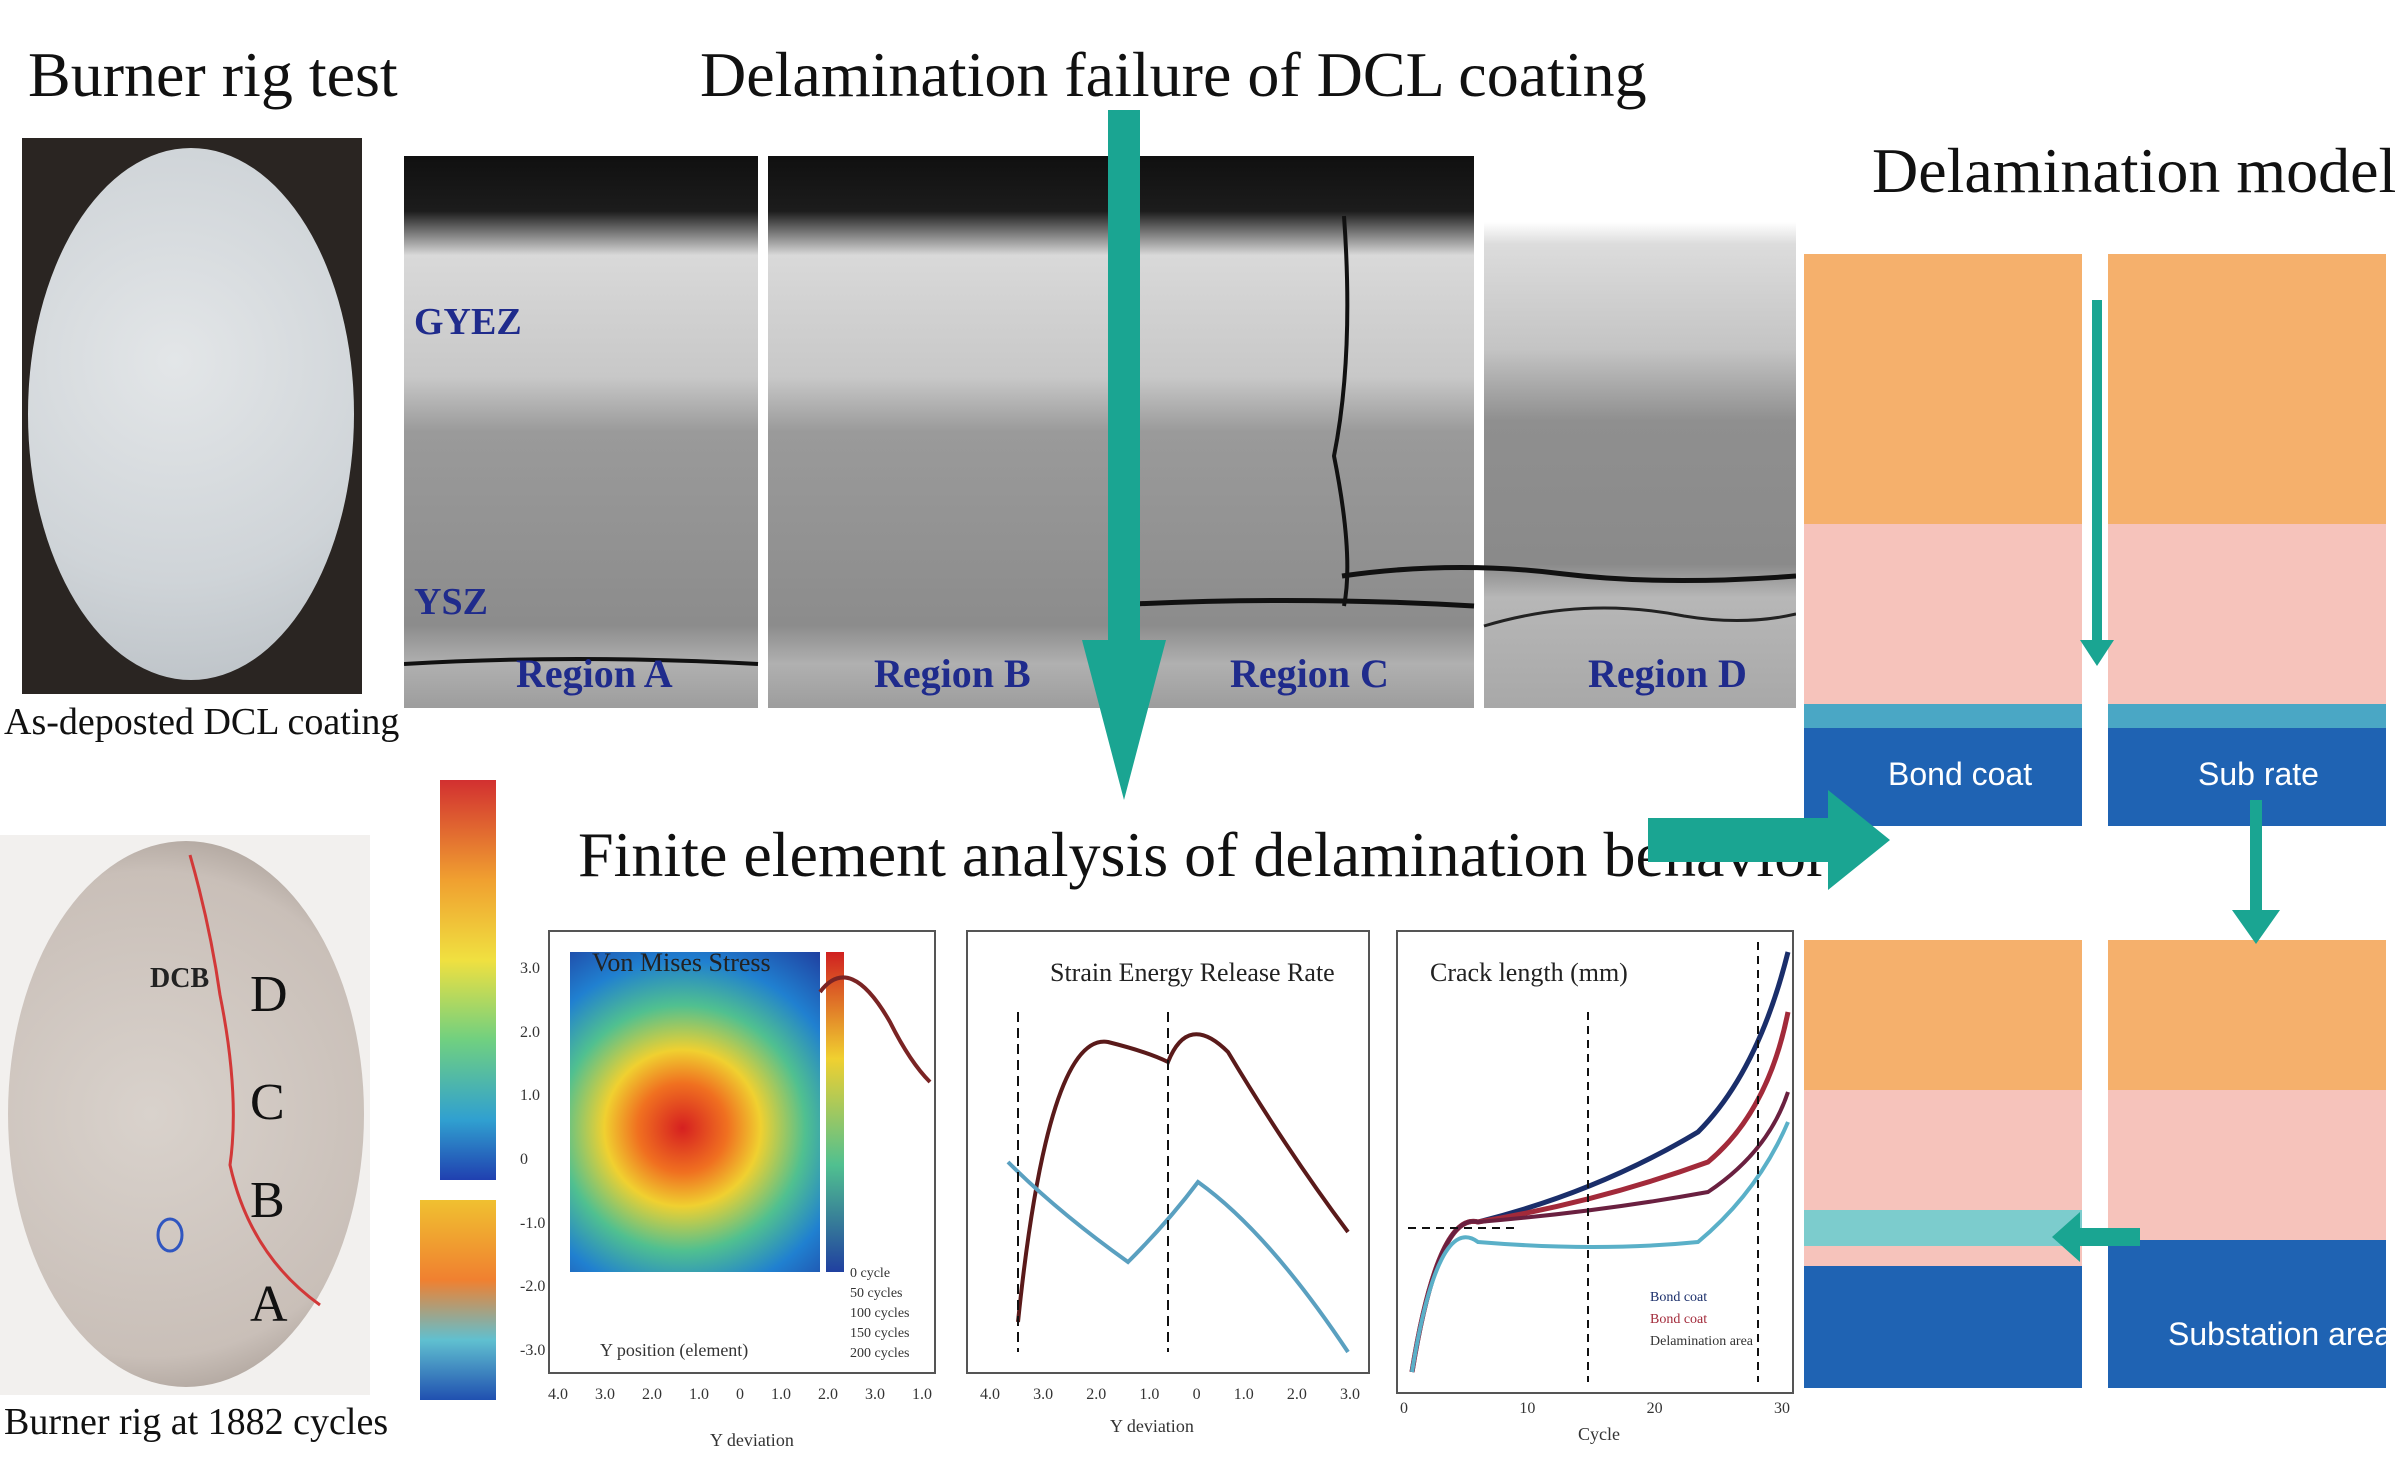 The image size is (2408, 1469). I want to click on burner-rig-title: Burner rig test, so click(213, 74).